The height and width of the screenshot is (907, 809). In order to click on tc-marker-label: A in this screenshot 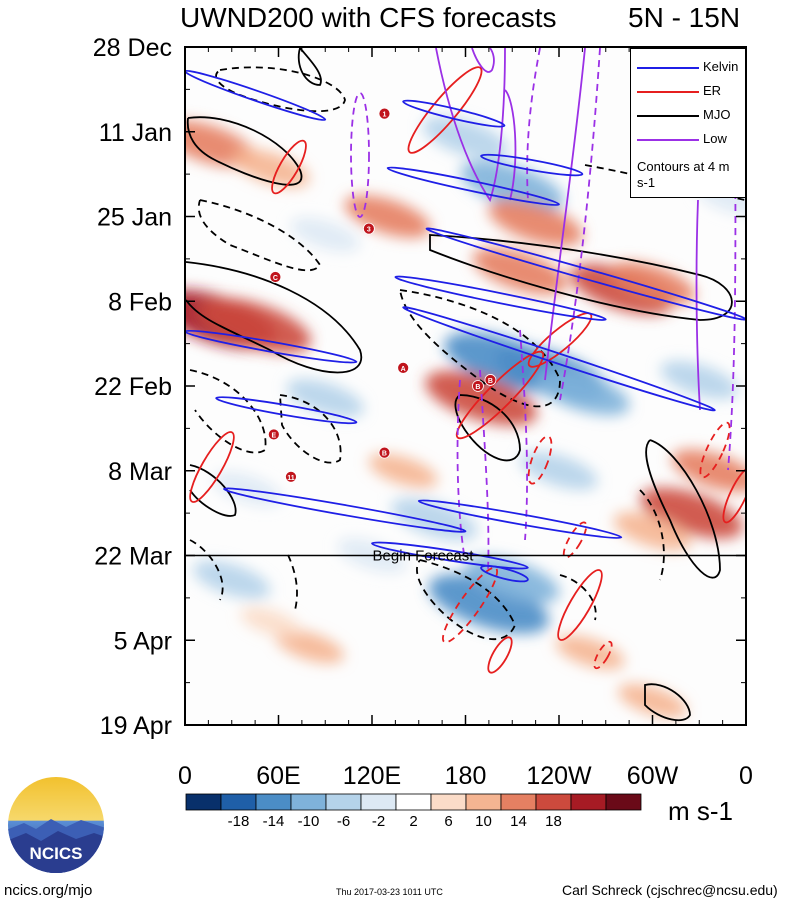, I will do `click(403, 369)`.